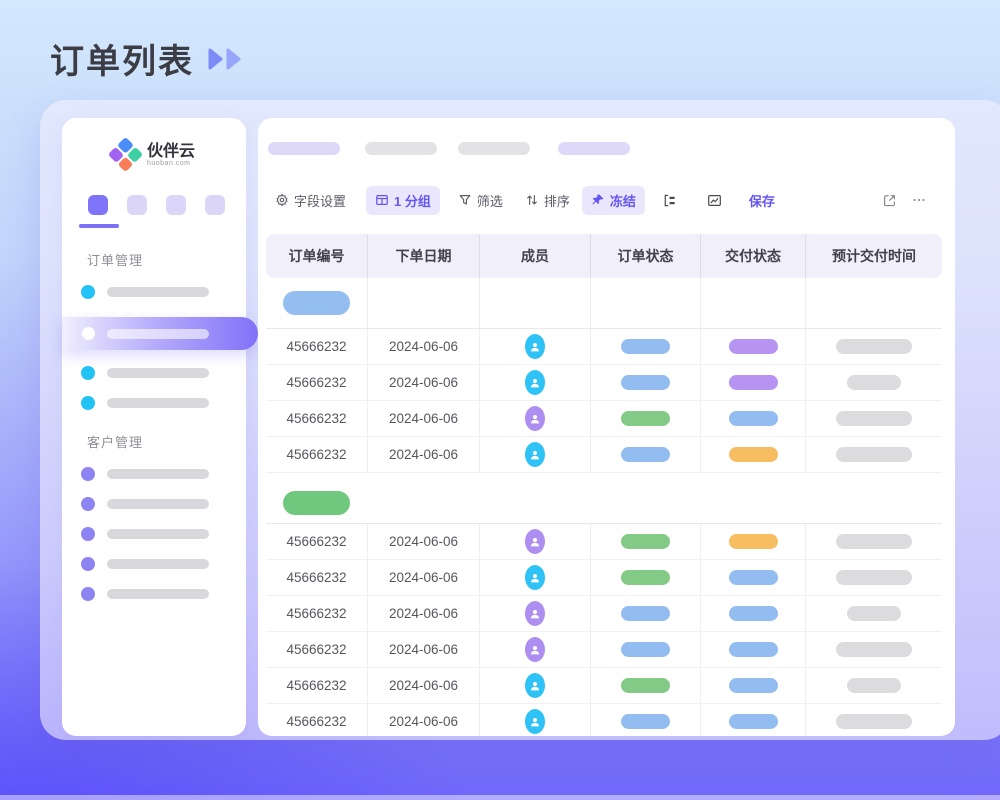 This screenshot has height=800, width=1000. I want to click on sort-button: 排序, so click(547, 200).